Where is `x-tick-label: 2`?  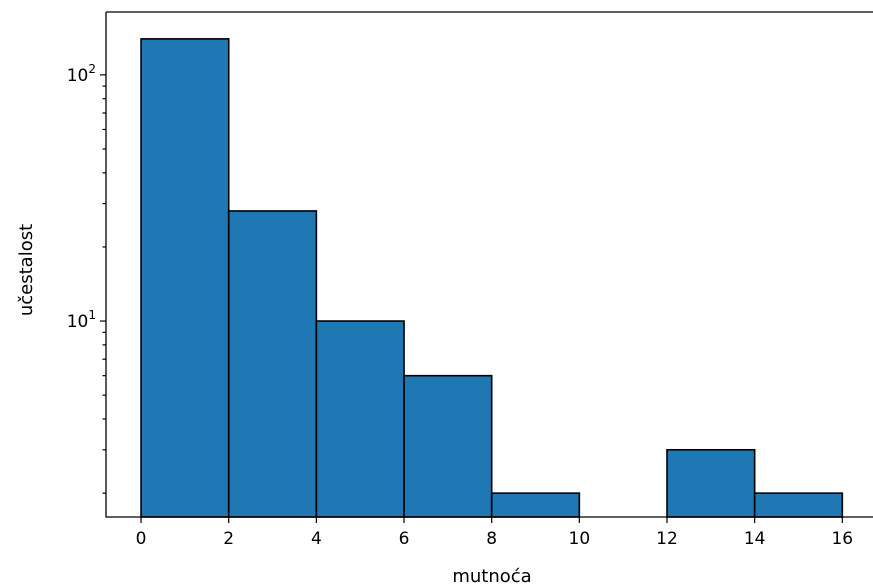
x-tick-label: 2 is located at coordinates (228, 539).